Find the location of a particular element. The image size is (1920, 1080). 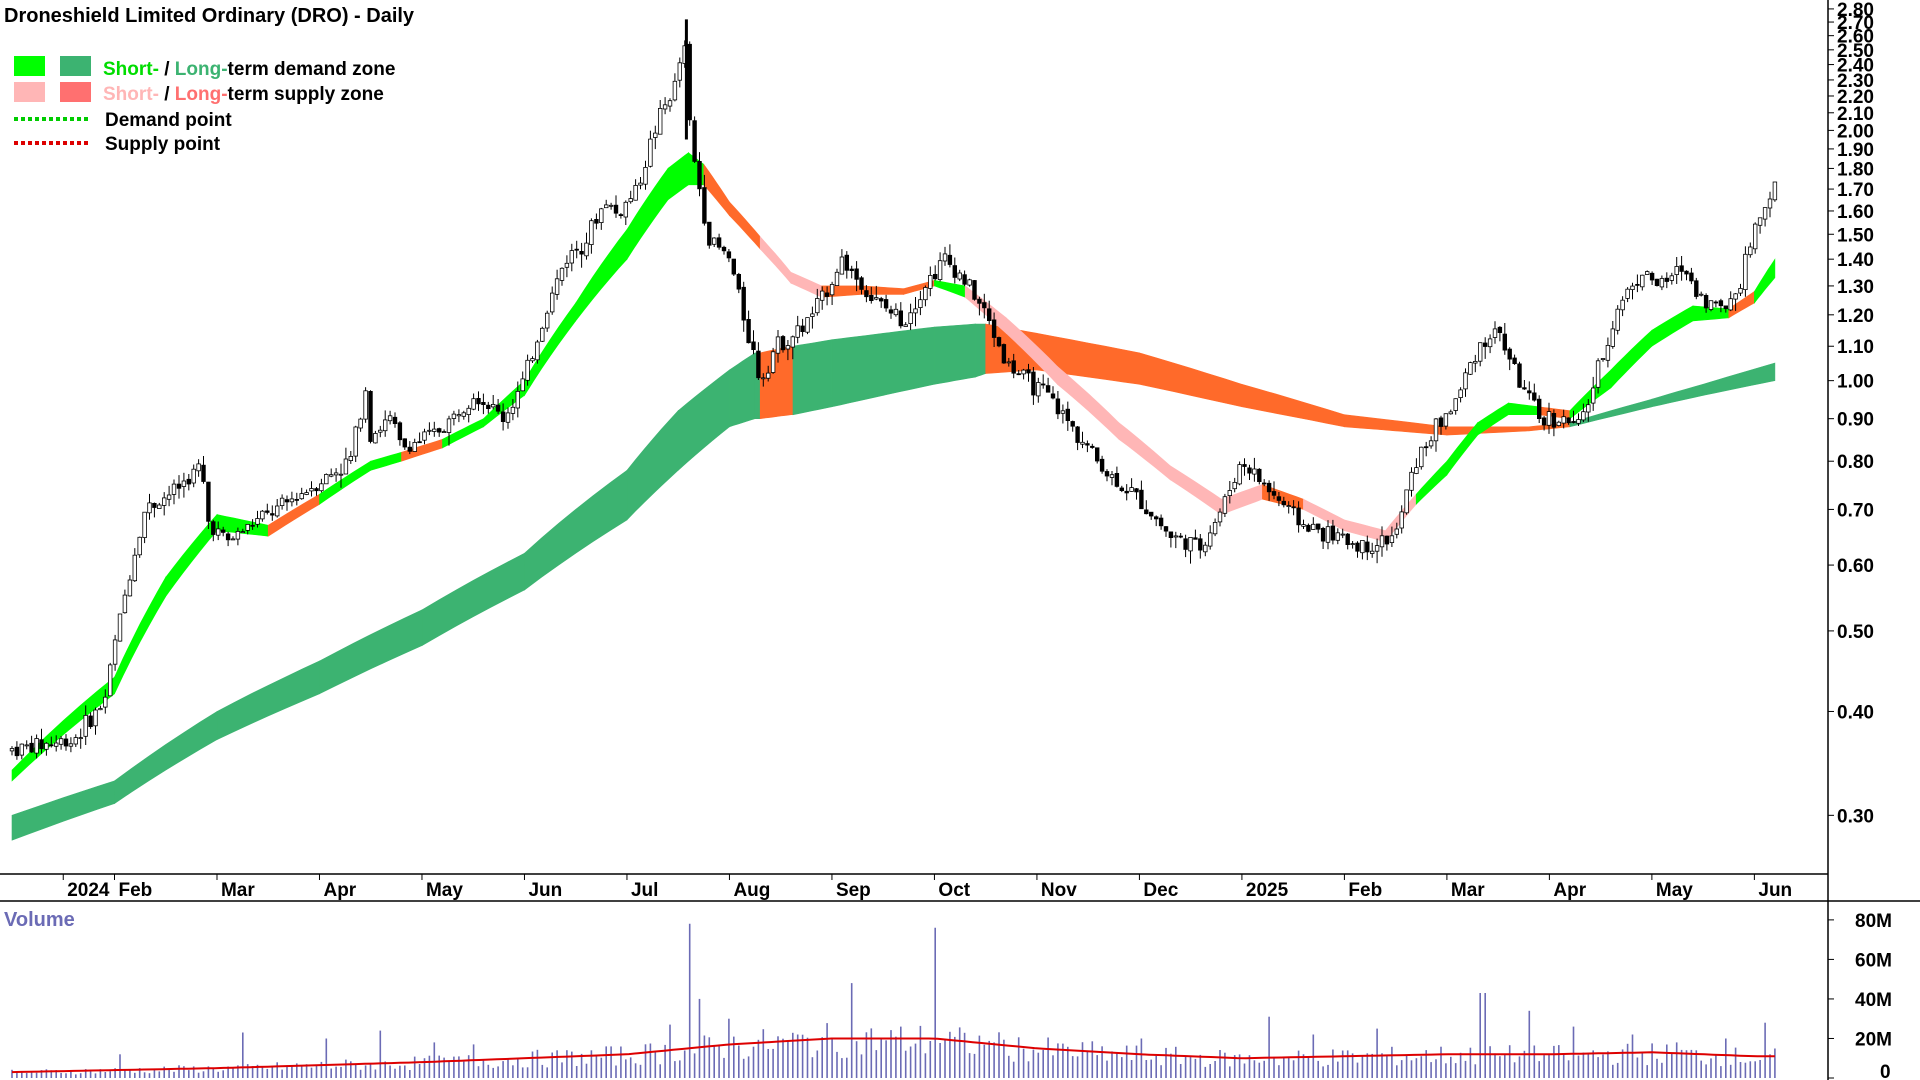

legend-long-demand-swatch is located at coordinates (75, 66).